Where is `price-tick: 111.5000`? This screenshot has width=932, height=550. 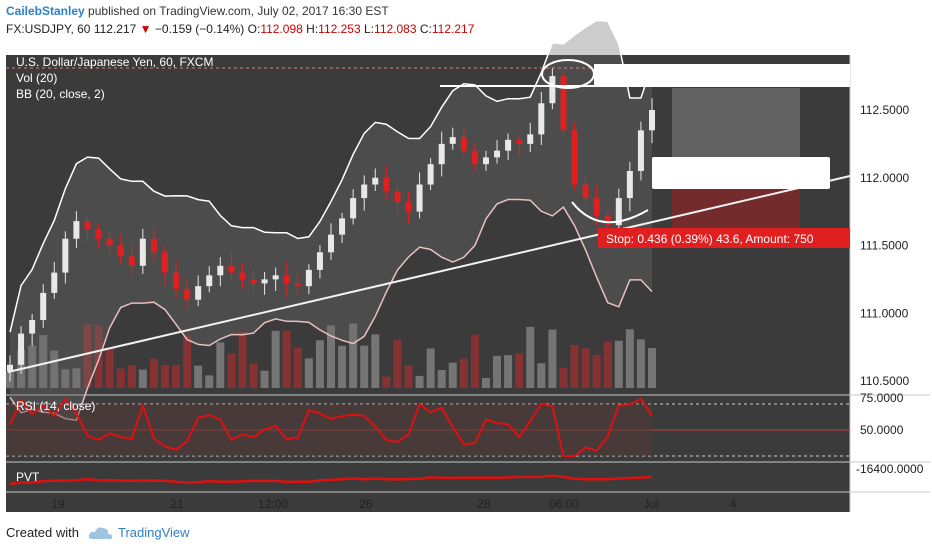
price-tick: 111.5000 is located at coordinates (884, 246).